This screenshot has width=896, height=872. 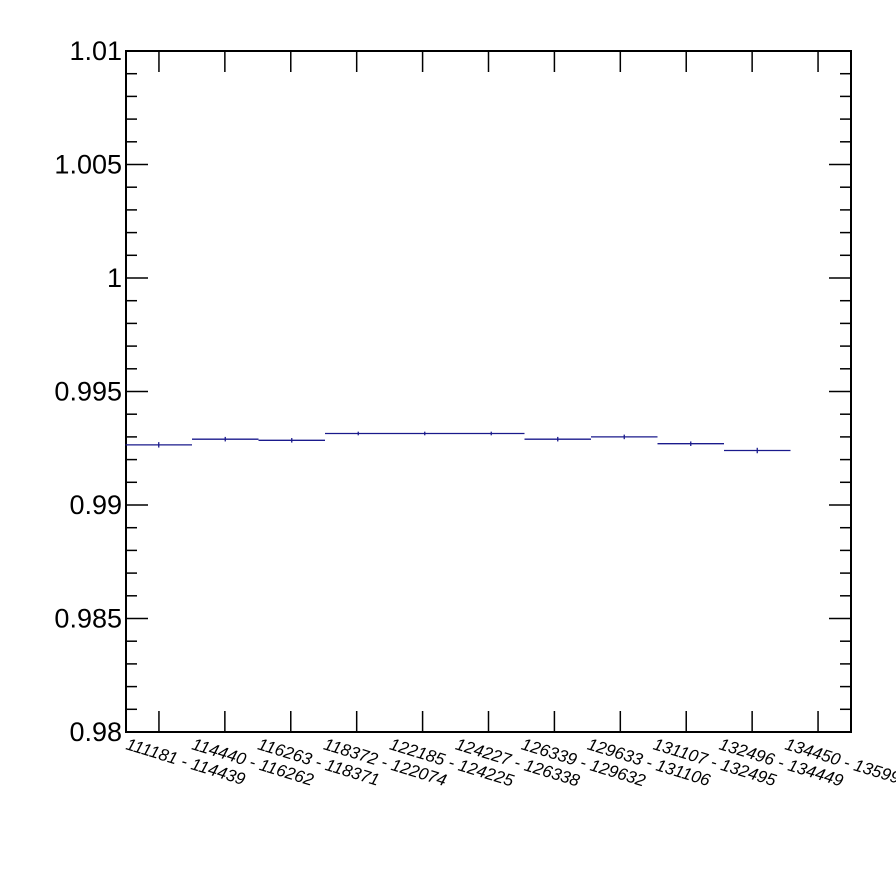 I want to click on y-tick-label: 1.01, so click(x=95, y=51).